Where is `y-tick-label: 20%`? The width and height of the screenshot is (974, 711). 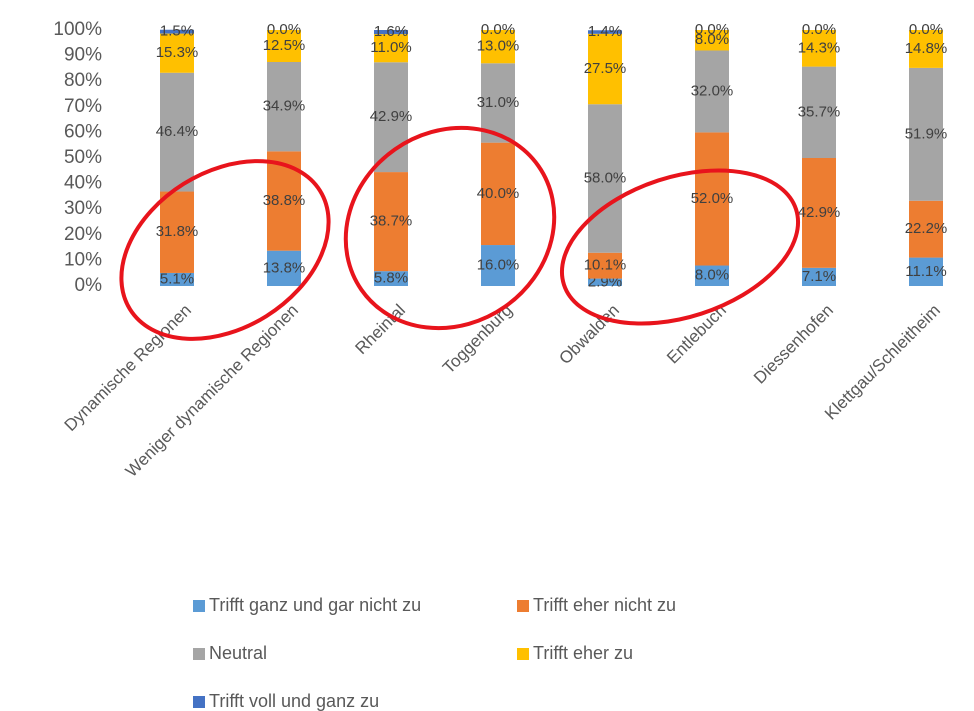
y-tick-label: 20% is located at coordinates (83, 234).